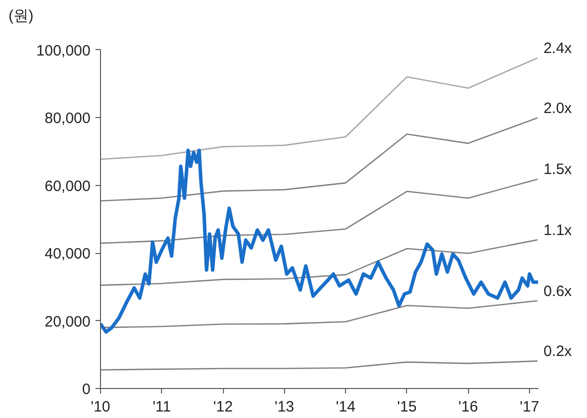  I want to click on y-tick-label: 80,000, so click(67, 119).